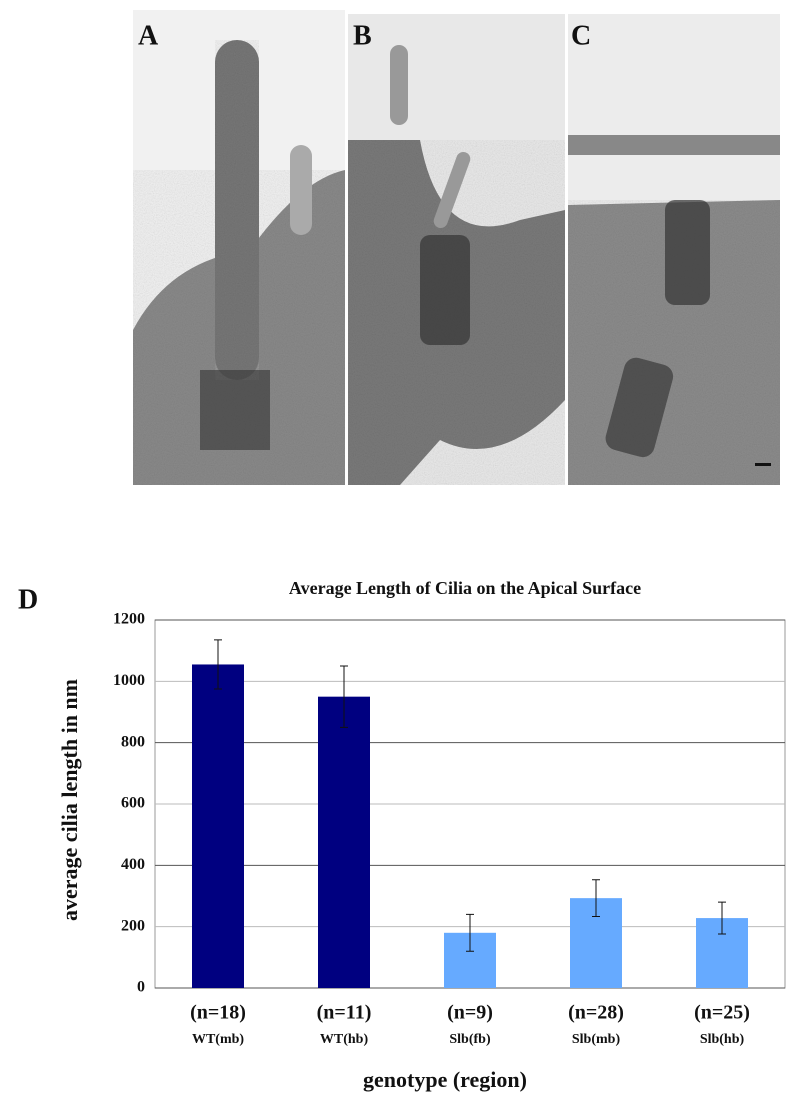 This screenshot has height=1116, width=800. I want to click on x-tick-sublabel: WT(mb), so click(218, 1039).